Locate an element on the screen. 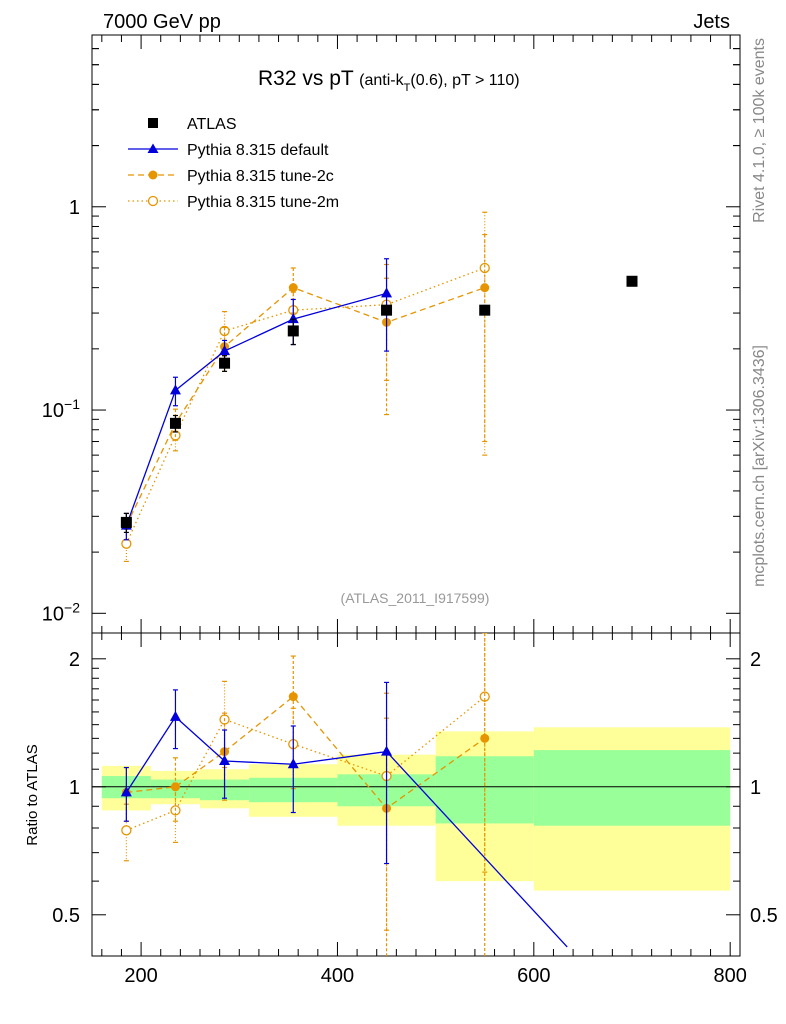  ratio-series-default-line is located at coordinates (346, 831).